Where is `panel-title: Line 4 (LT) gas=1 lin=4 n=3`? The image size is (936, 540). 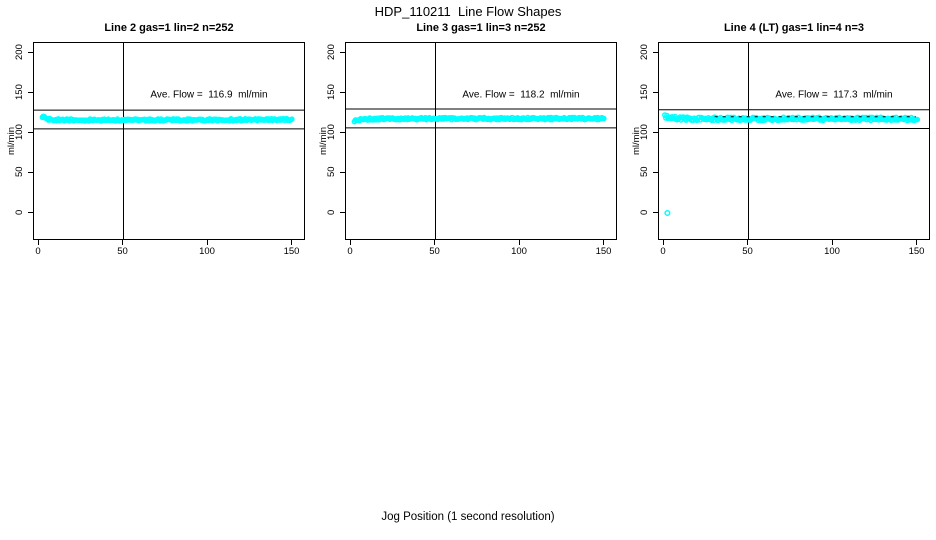
panel-title: Line 4 (LT) gas=1 lin=4 n=3 is located at coordinates (794, 28).